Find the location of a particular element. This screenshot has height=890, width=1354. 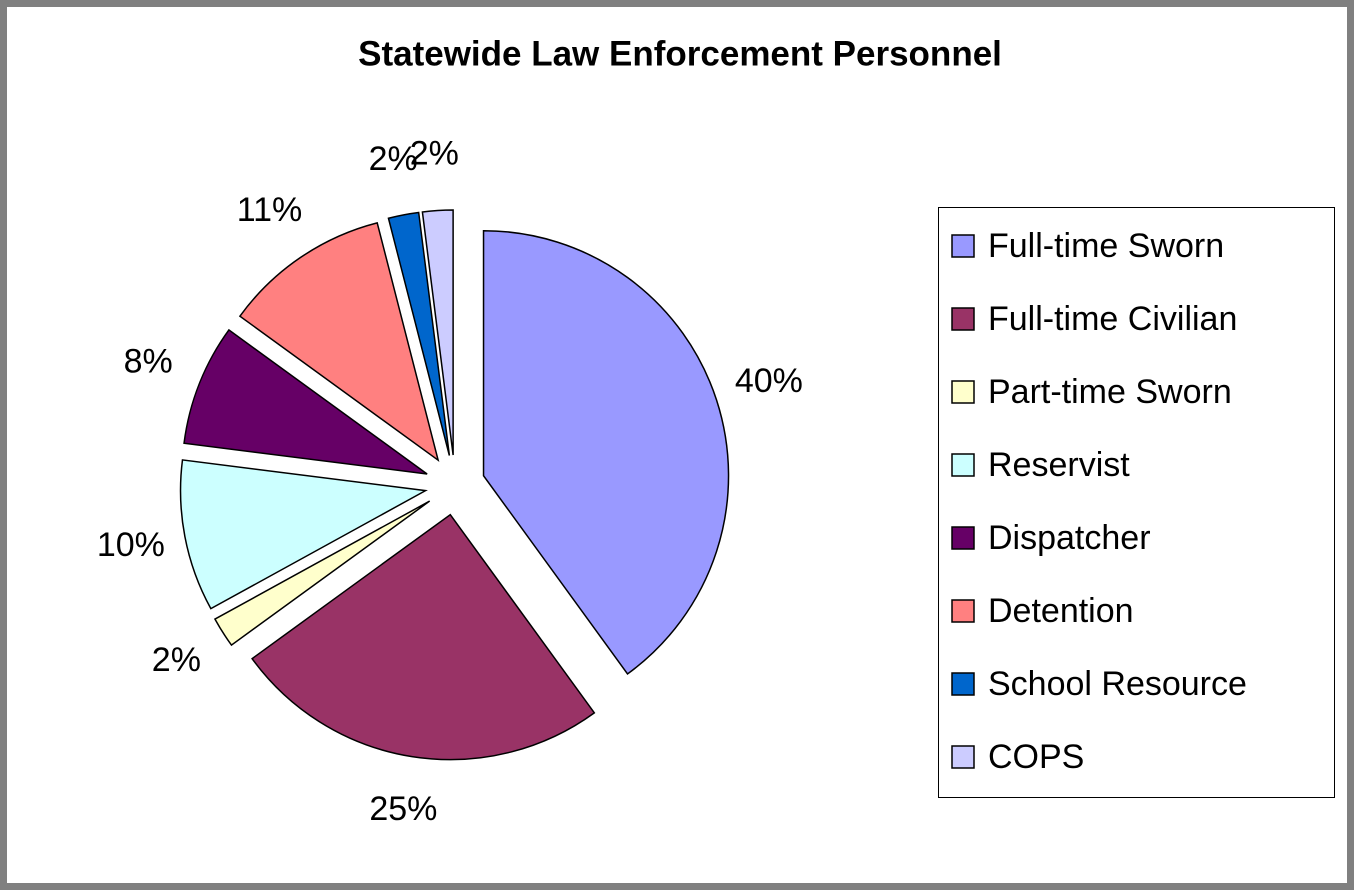

data-label: 40% is located at coordinates (769, 381).